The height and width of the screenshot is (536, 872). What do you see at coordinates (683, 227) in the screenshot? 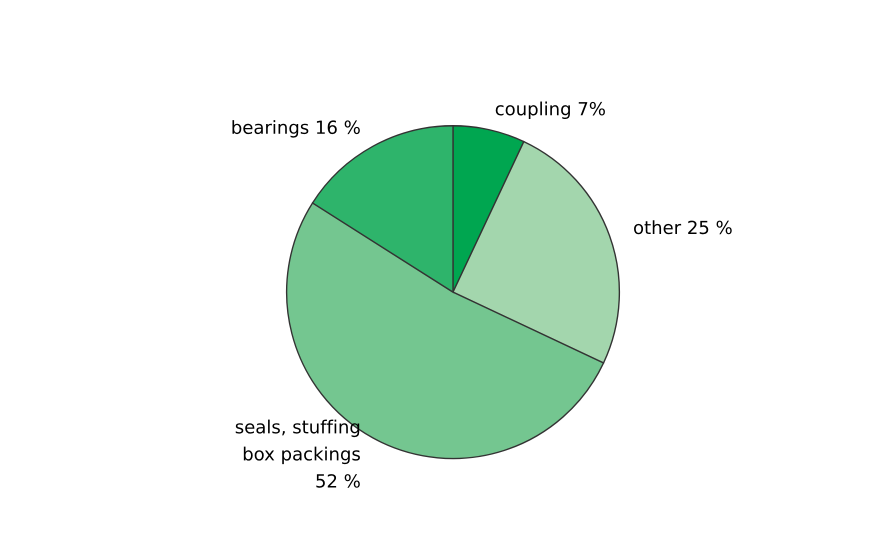
I see `slice-label: other 25 %` at bounding box center [683, 227].